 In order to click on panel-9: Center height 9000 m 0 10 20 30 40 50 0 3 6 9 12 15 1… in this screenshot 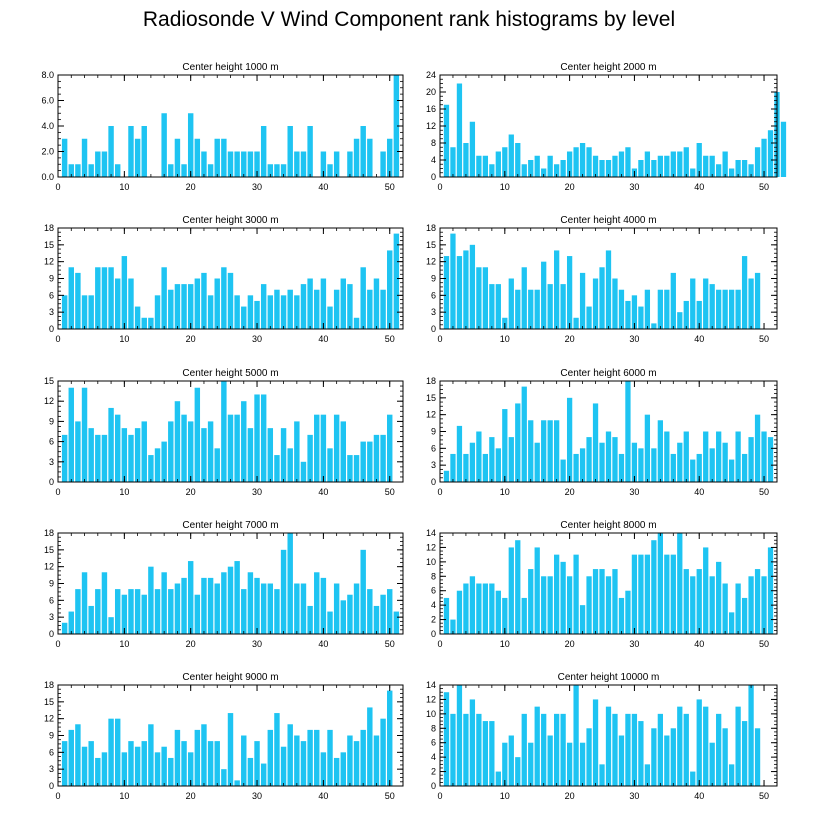, I will do `click(224, 736)`.